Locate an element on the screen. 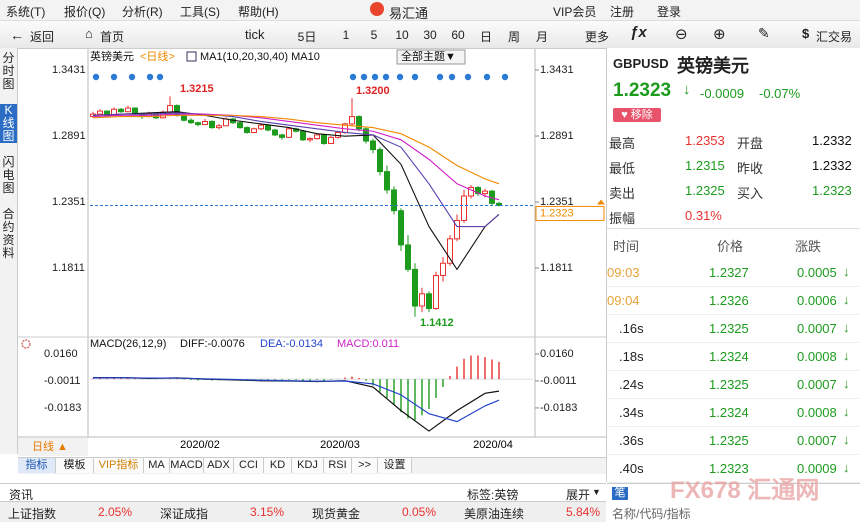 The width and height of the screenshot is (860, 522). indicator-tab: KD is located at coordinates (278, 465).